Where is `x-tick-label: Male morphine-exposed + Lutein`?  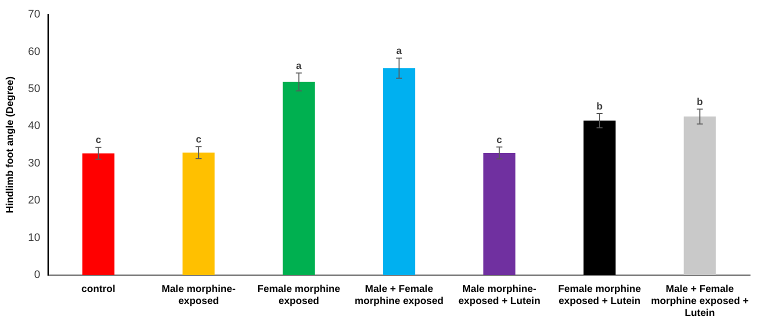 x-tick-label: Male morphine-exposed + Lutein is located at coordinates (499, 295).